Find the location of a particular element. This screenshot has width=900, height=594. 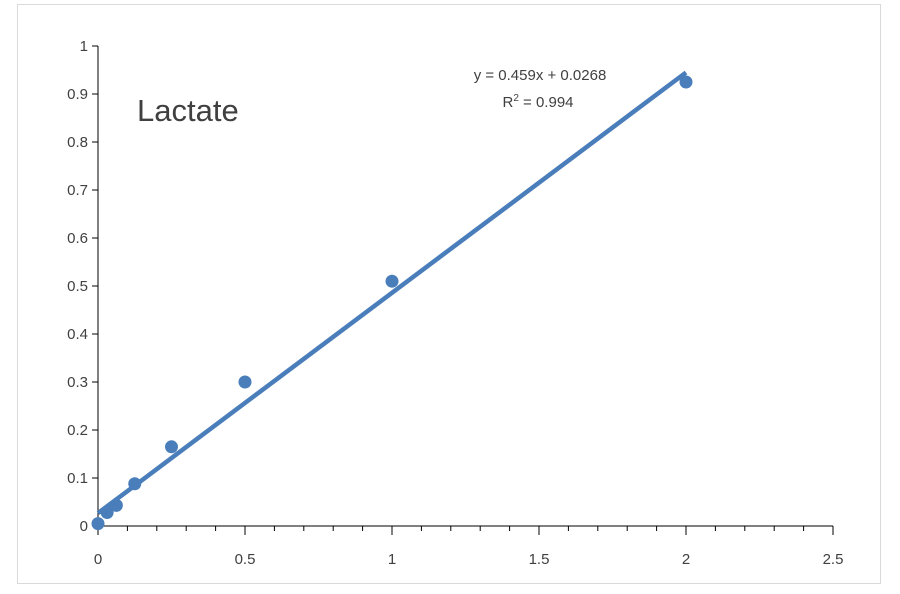

y-tick-label: 0.4 is located at coordinates (77, 334).